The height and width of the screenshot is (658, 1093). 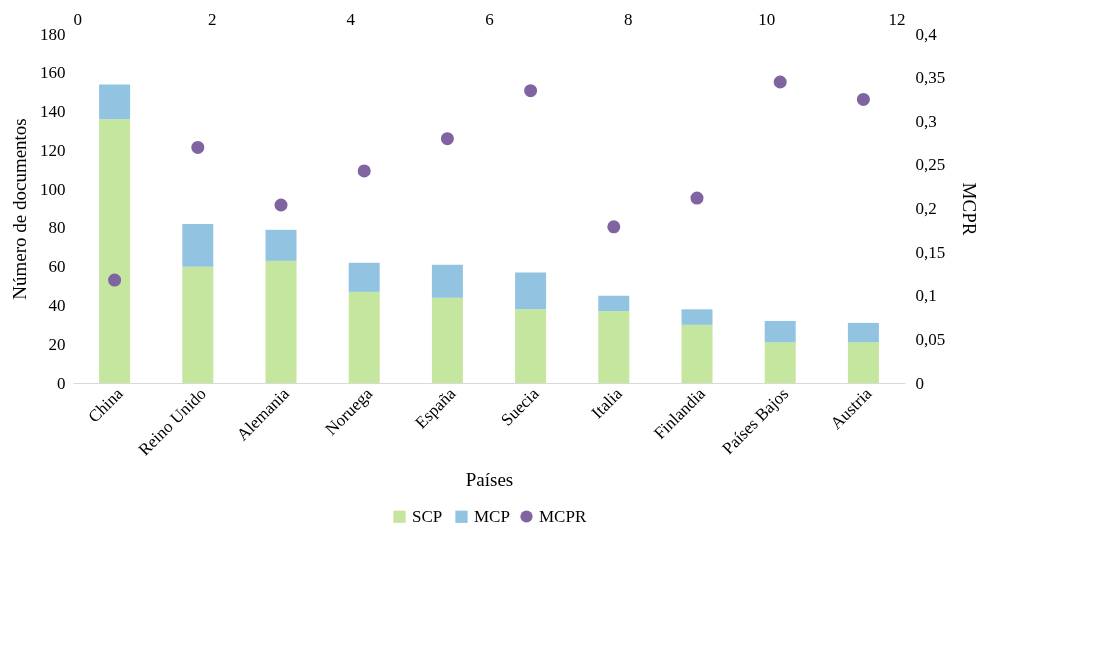 What do you see at coordinates (53, 34) in the screenshot?
I see `y-tick-label: 180` at bounding box center [53, 34].